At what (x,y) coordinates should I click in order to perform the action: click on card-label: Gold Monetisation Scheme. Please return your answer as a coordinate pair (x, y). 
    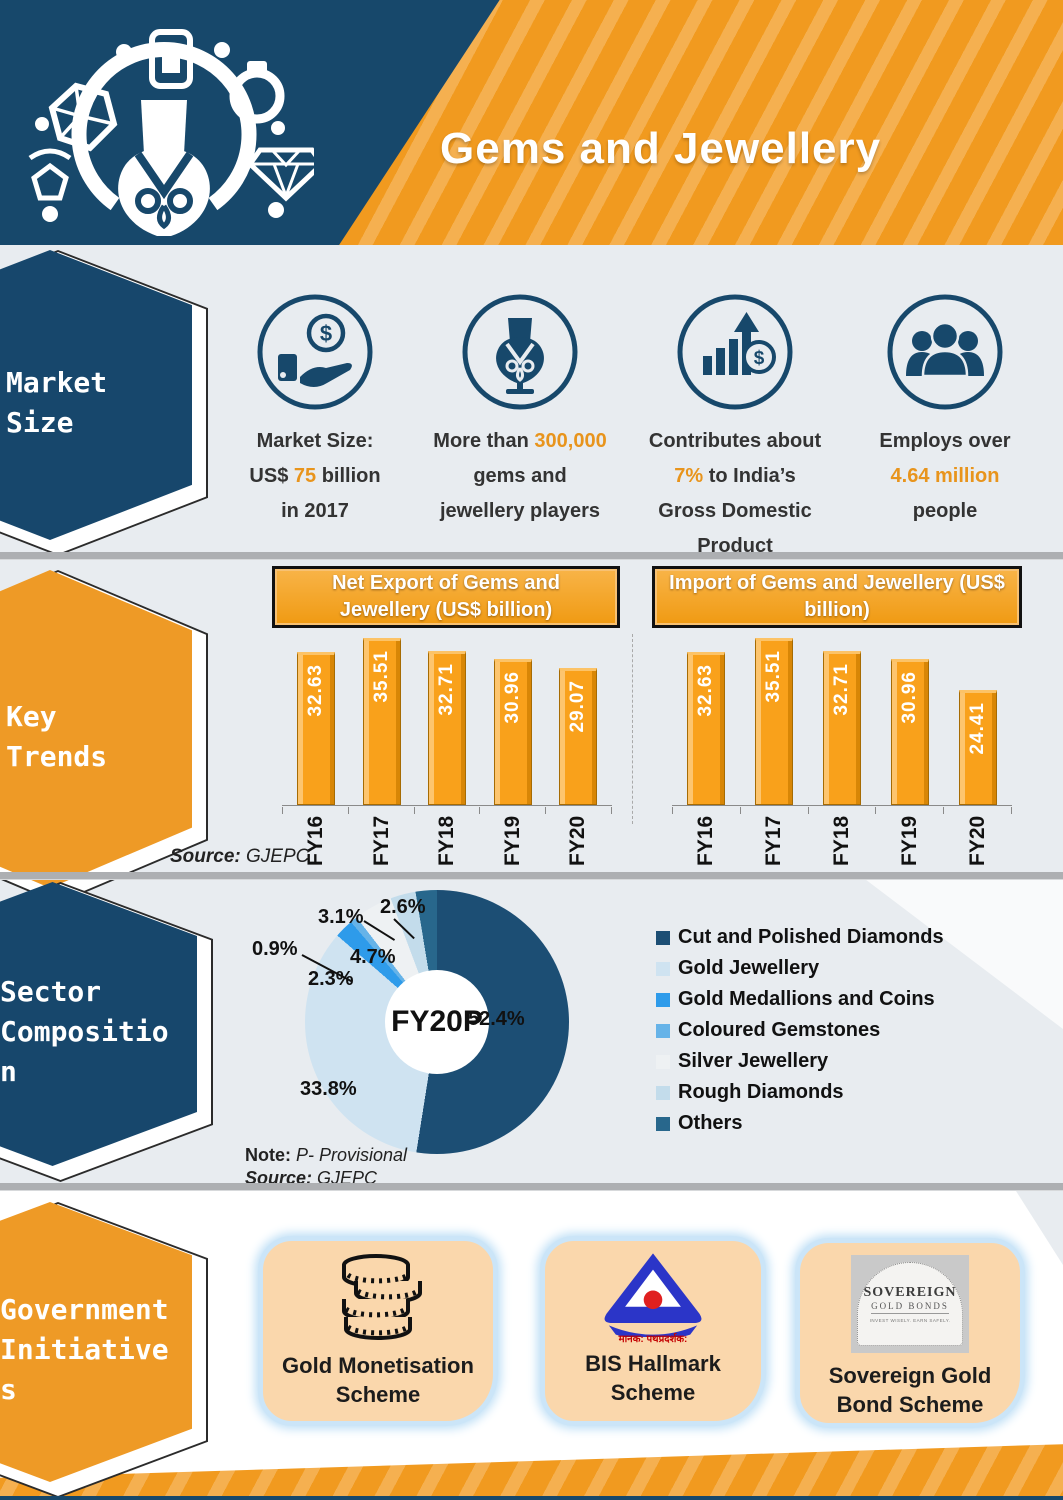
    Looking at the image, I should click on (378, 1380).